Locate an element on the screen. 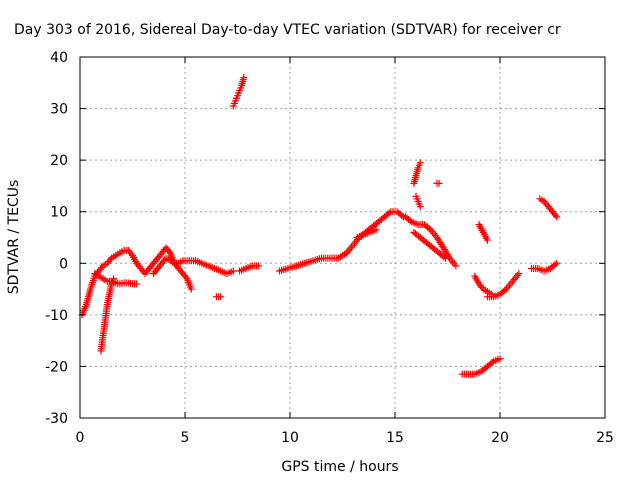 The width and height of the screenshot is (640, 480). y-tick-label: 20 is located at coordinates (59, 161).